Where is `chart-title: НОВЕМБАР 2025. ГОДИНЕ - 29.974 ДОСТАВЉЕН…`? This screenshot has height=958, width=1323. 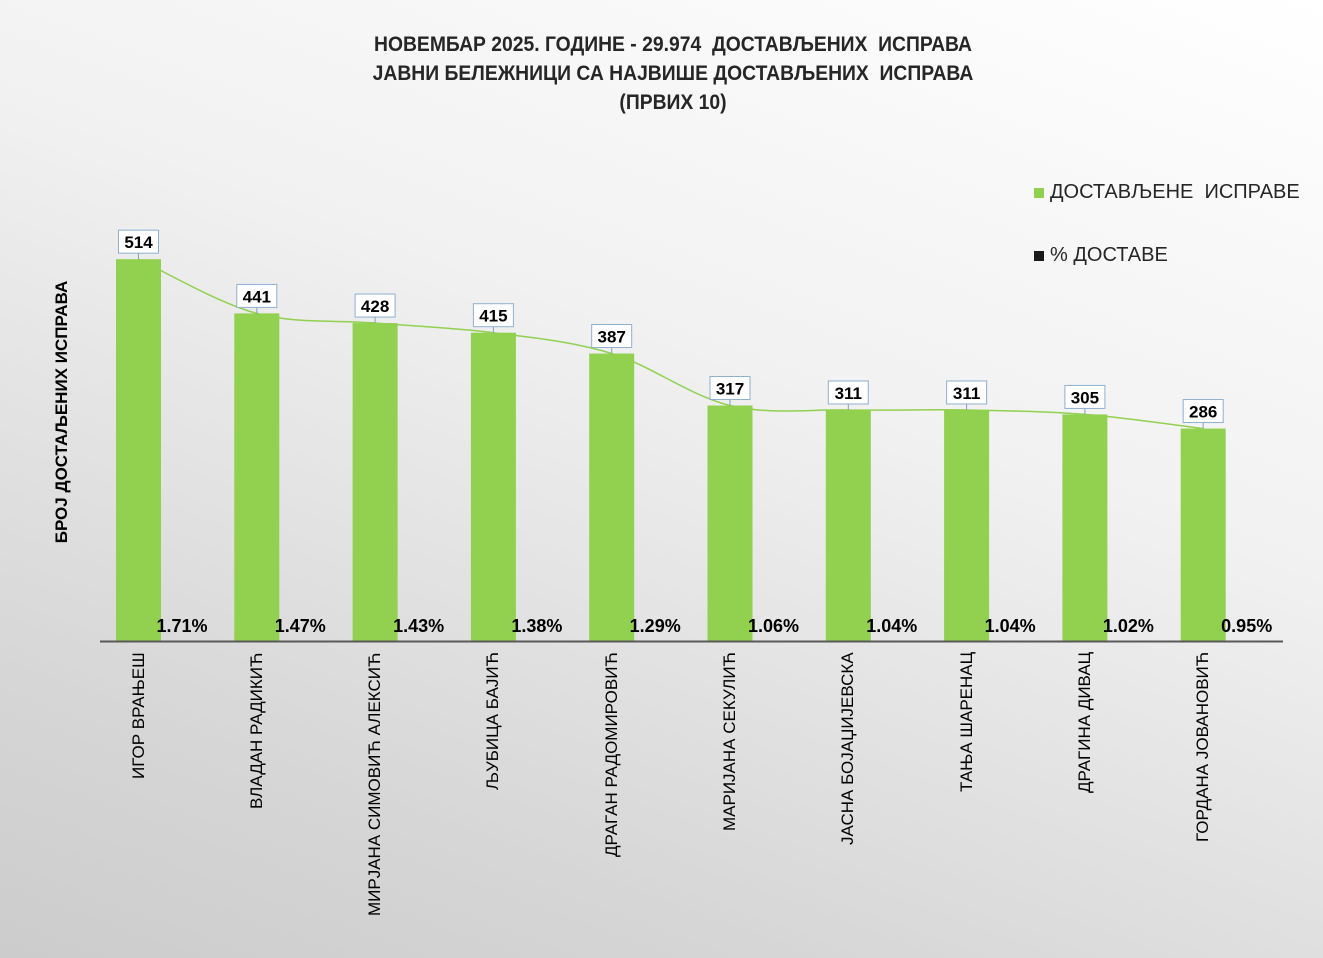 chart-title: НОВЕМБАР 2025. ГОДИНЕ - 29.974 ДОСТАВЉЕН… is located at coordinates (673, 73).